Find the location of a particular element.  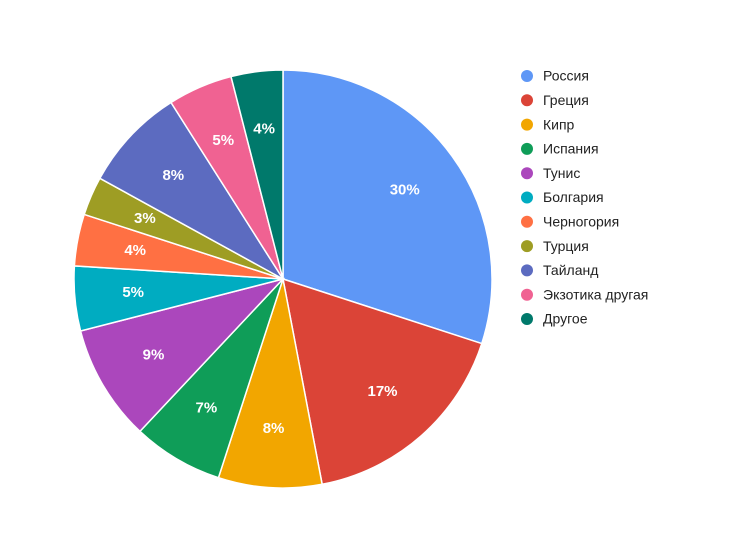

legend-label: Черногория is located at coordinates (581, 222).